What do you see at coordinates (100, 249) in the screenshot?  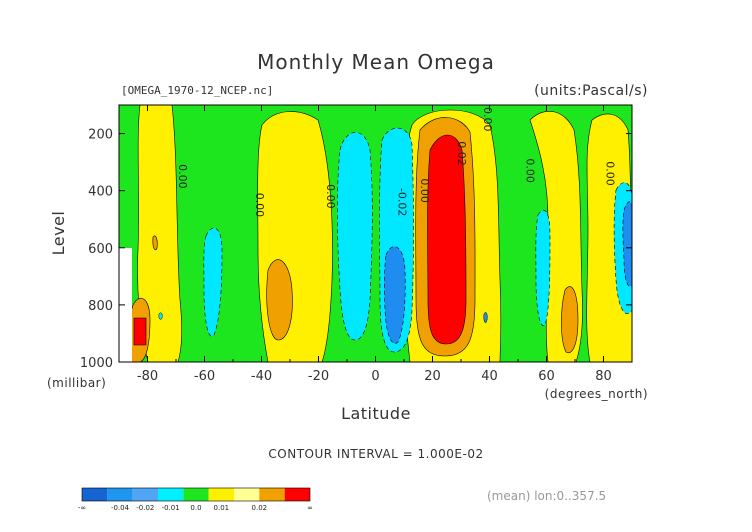 I see `y-tick-label: 600` at bounding box center [100, 249].